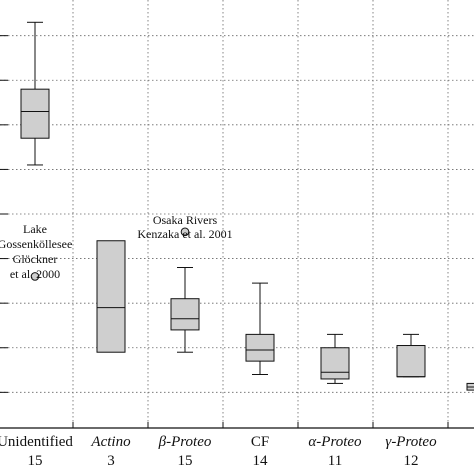 The image size is (474, 474). I want to click on category-n-label: 11, so click(335, 461).